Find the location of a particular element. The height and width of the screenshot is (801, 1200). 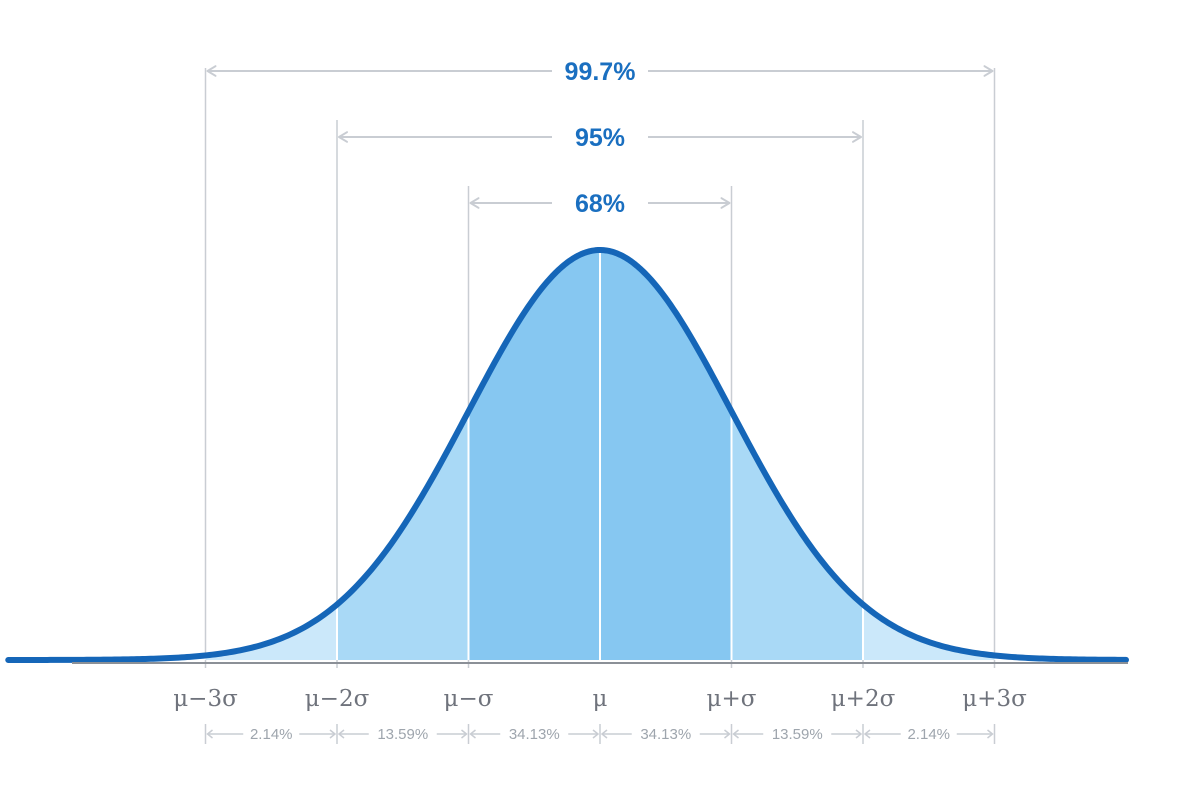

tick-label-1: μ−2σ is located at coordinates (337, 699).